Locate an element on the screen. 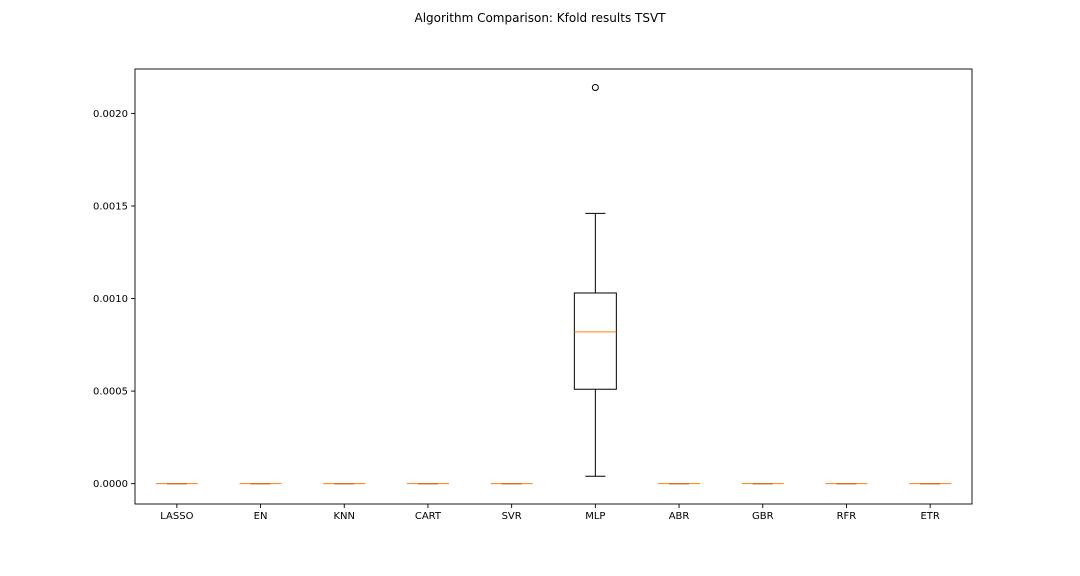  x-tick-label: CART is located at coordinates (428, 516).